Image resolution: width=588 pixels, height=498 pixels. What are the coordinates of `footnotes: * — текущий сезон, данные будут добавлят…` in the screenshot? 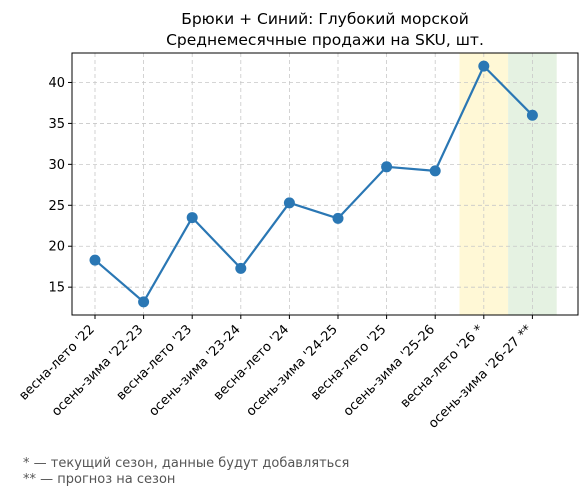 It's located at (186, 472).